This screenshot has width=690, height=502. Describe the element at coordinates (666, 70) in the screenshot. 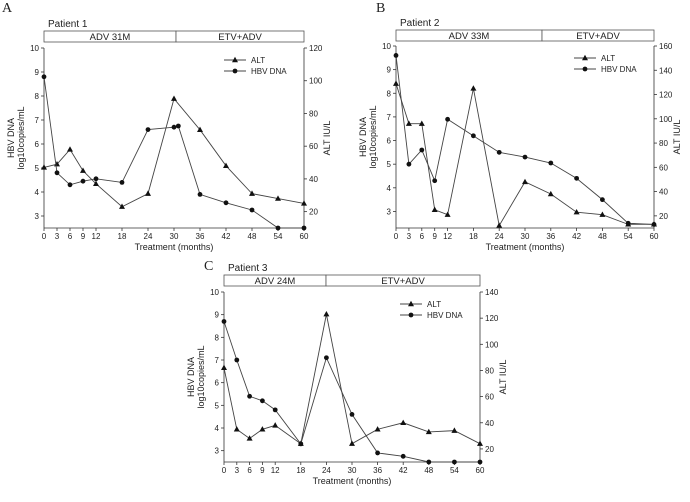

I see `y-tick-label-right: 140` at that location.